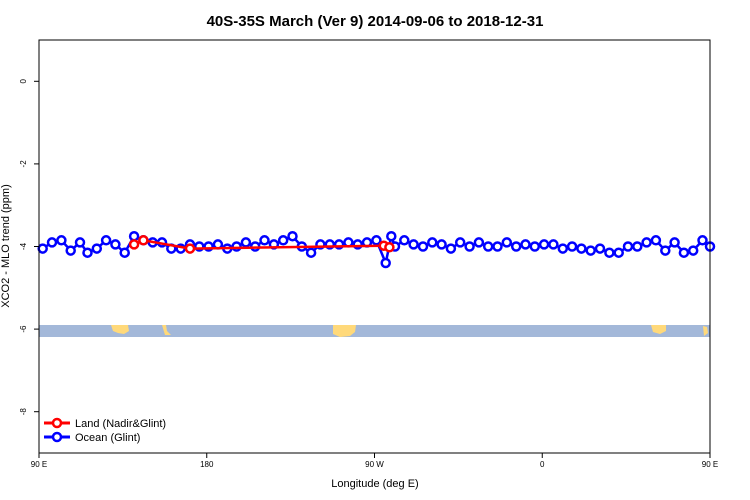 Image resolution: width=750 pixels, height=500 pixels. I want to click on x-tick-label: 180, so click(207, 464).